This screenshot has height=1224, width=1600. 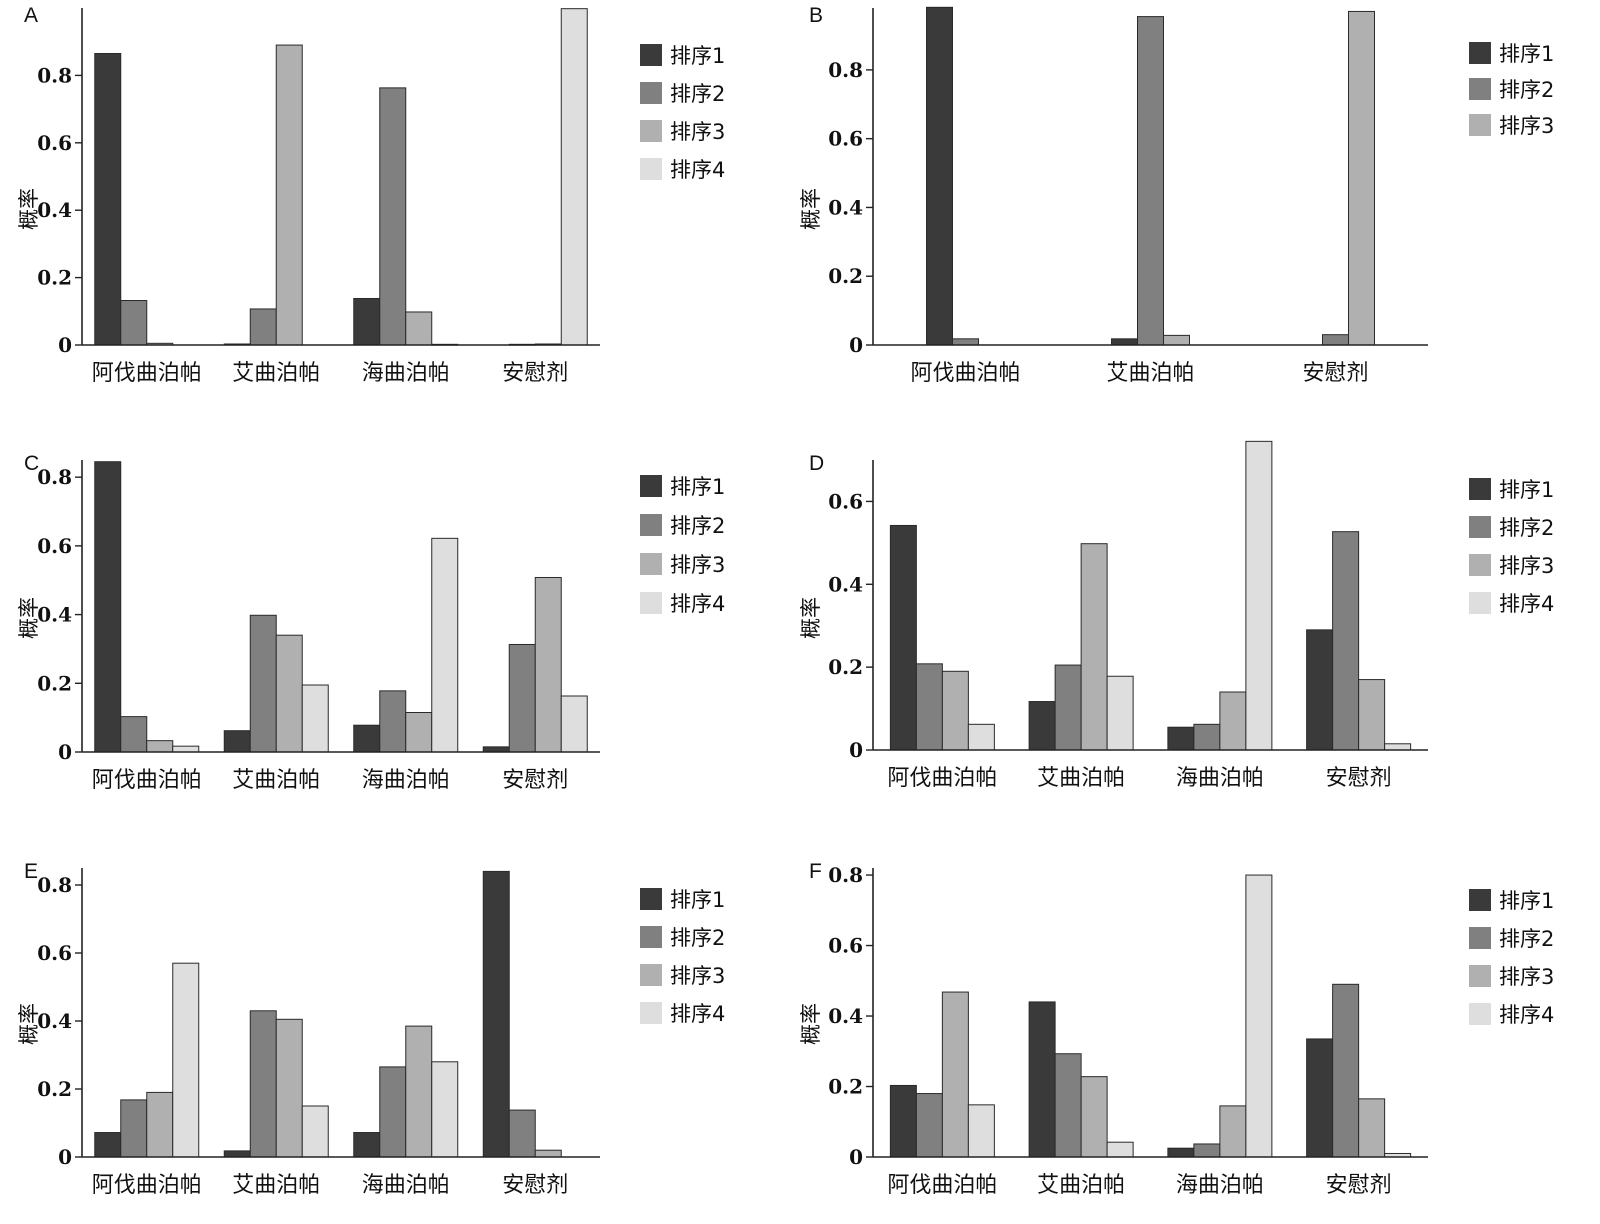 I want to click on x-tick-label: 阿伐曲泊帕, so click(x=942, y=1185).